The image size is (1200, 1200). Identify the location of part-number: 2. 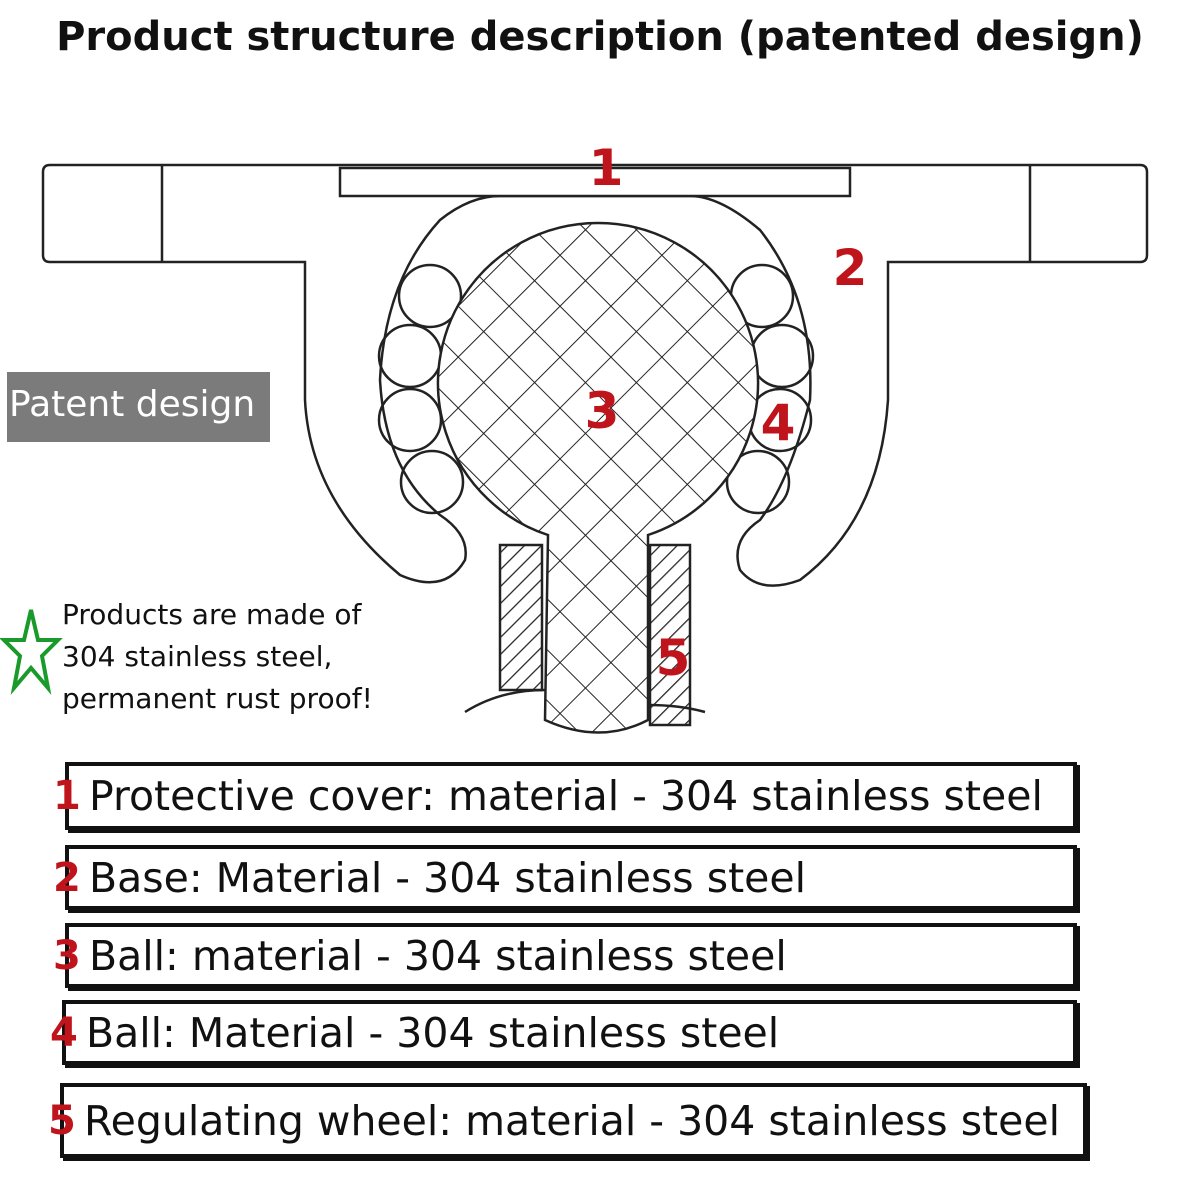
(67, 877).